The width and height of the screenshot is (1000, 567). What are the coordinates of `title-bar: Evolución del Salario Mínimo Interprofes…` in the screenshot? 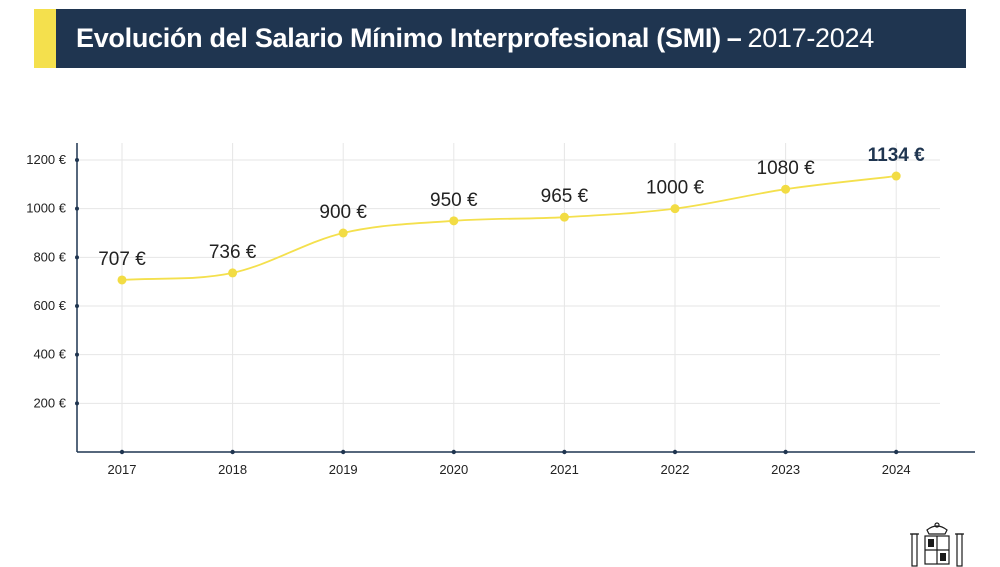 It's located at (500, 38).